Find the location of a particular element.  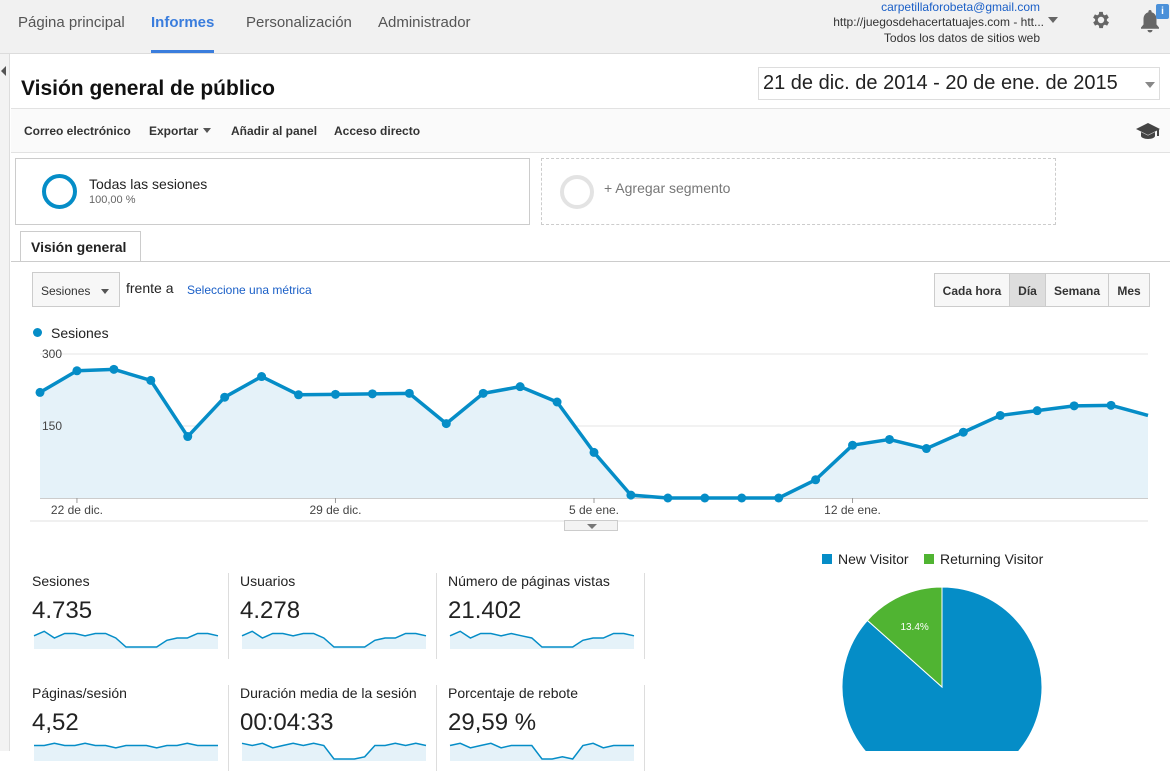

metric-selected: Sesiones is located at coordinates (66, 291).